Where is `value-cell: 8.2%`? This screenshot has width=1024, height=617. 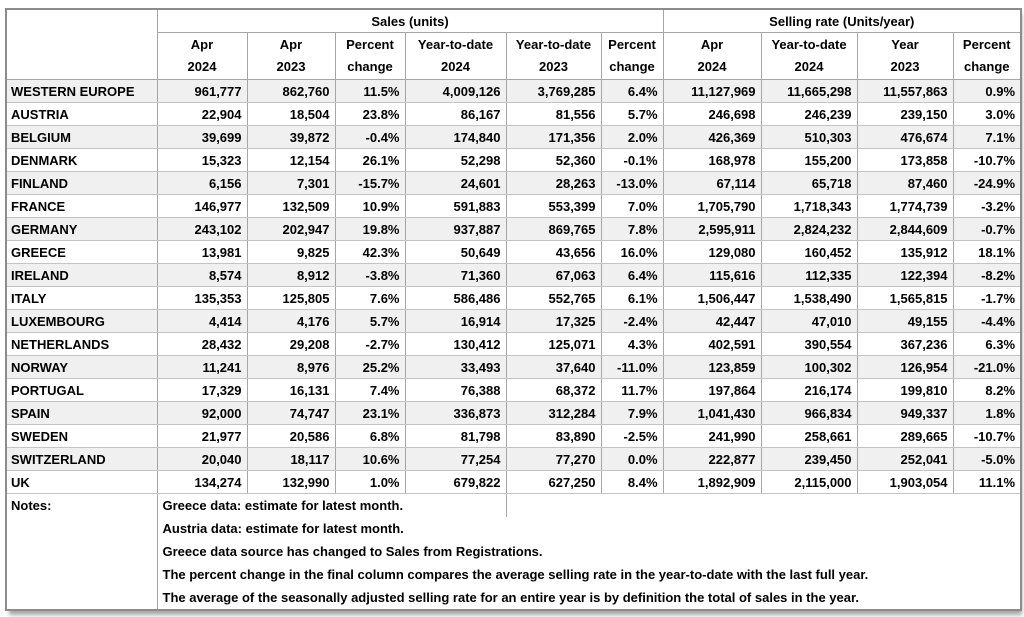 value-cell: 8.2% is located at coordinates (987, 390).